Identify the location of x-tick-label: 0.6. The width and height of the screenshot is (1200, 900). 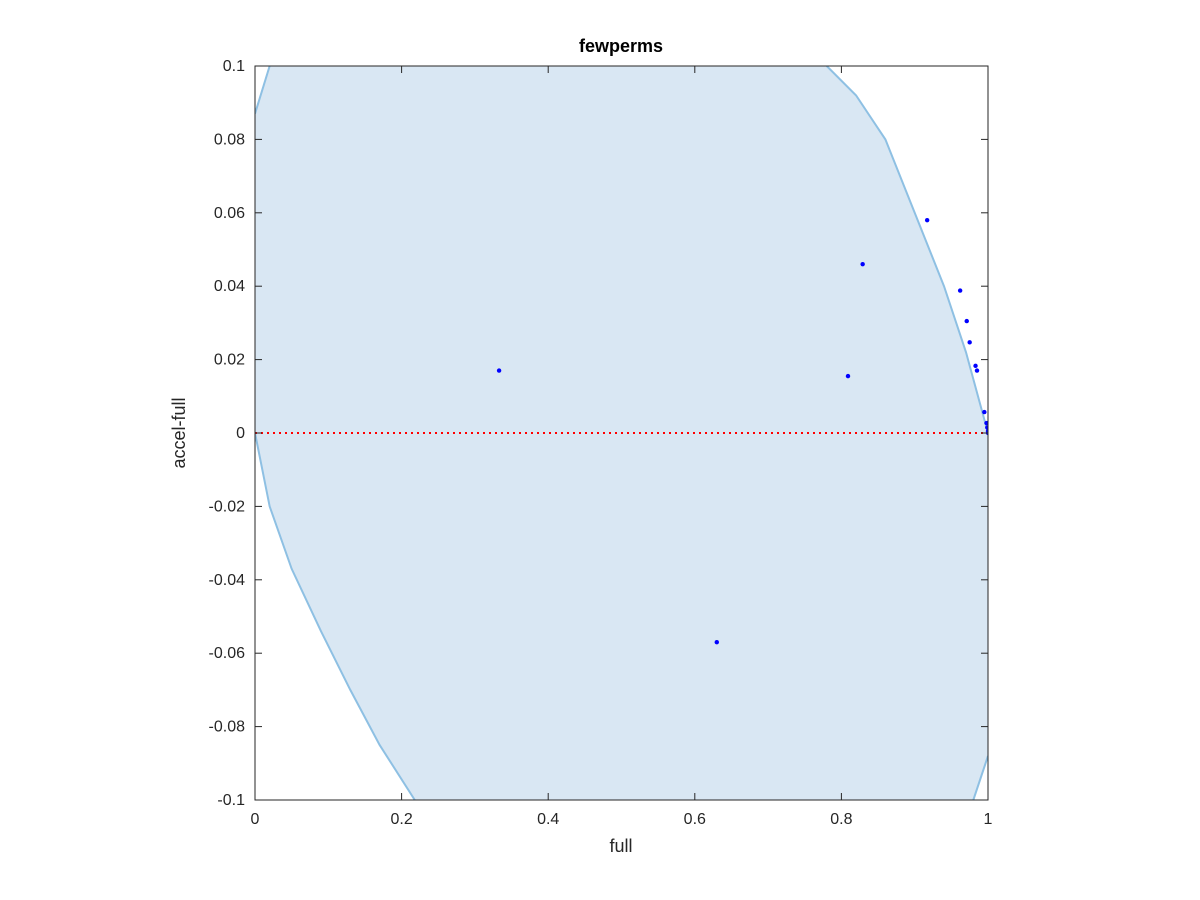
(695, 819).